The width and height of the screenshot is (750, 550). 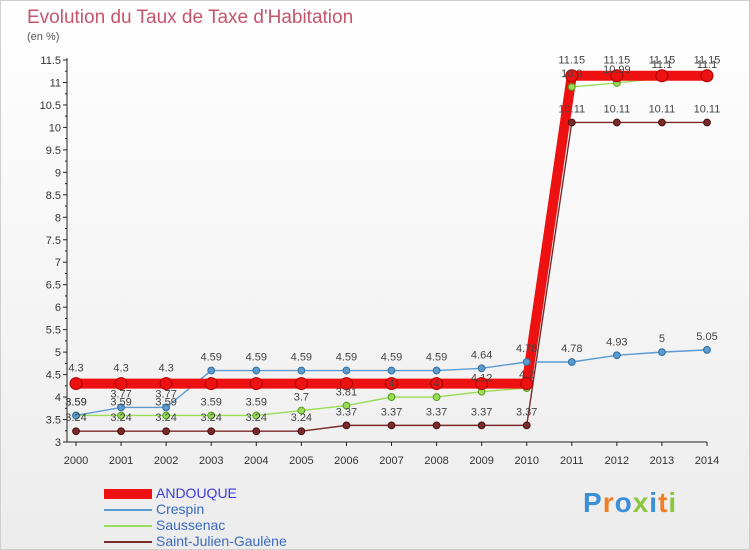 What do you see at coordinates (165, 394) in the screenshot?
I see `data-label: 3.77` at bounding box center [165, 394].